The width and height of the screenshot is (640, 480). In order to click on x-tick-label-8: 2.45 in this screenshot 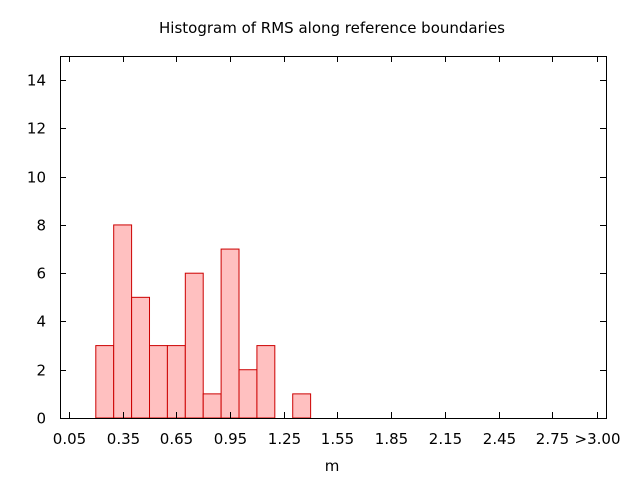, I will do `click(499, 439)`.